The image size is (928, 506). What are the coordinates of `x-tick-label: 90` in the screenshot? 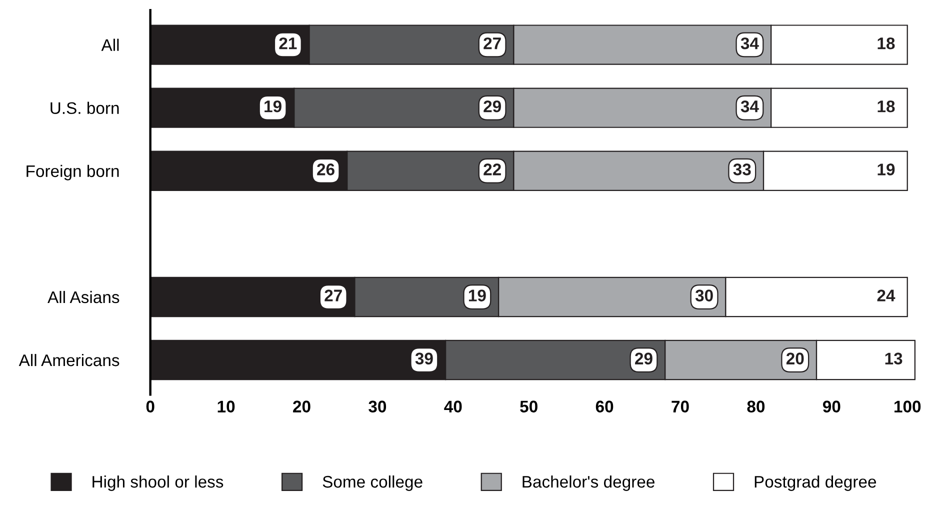 It's located at (831, 406).